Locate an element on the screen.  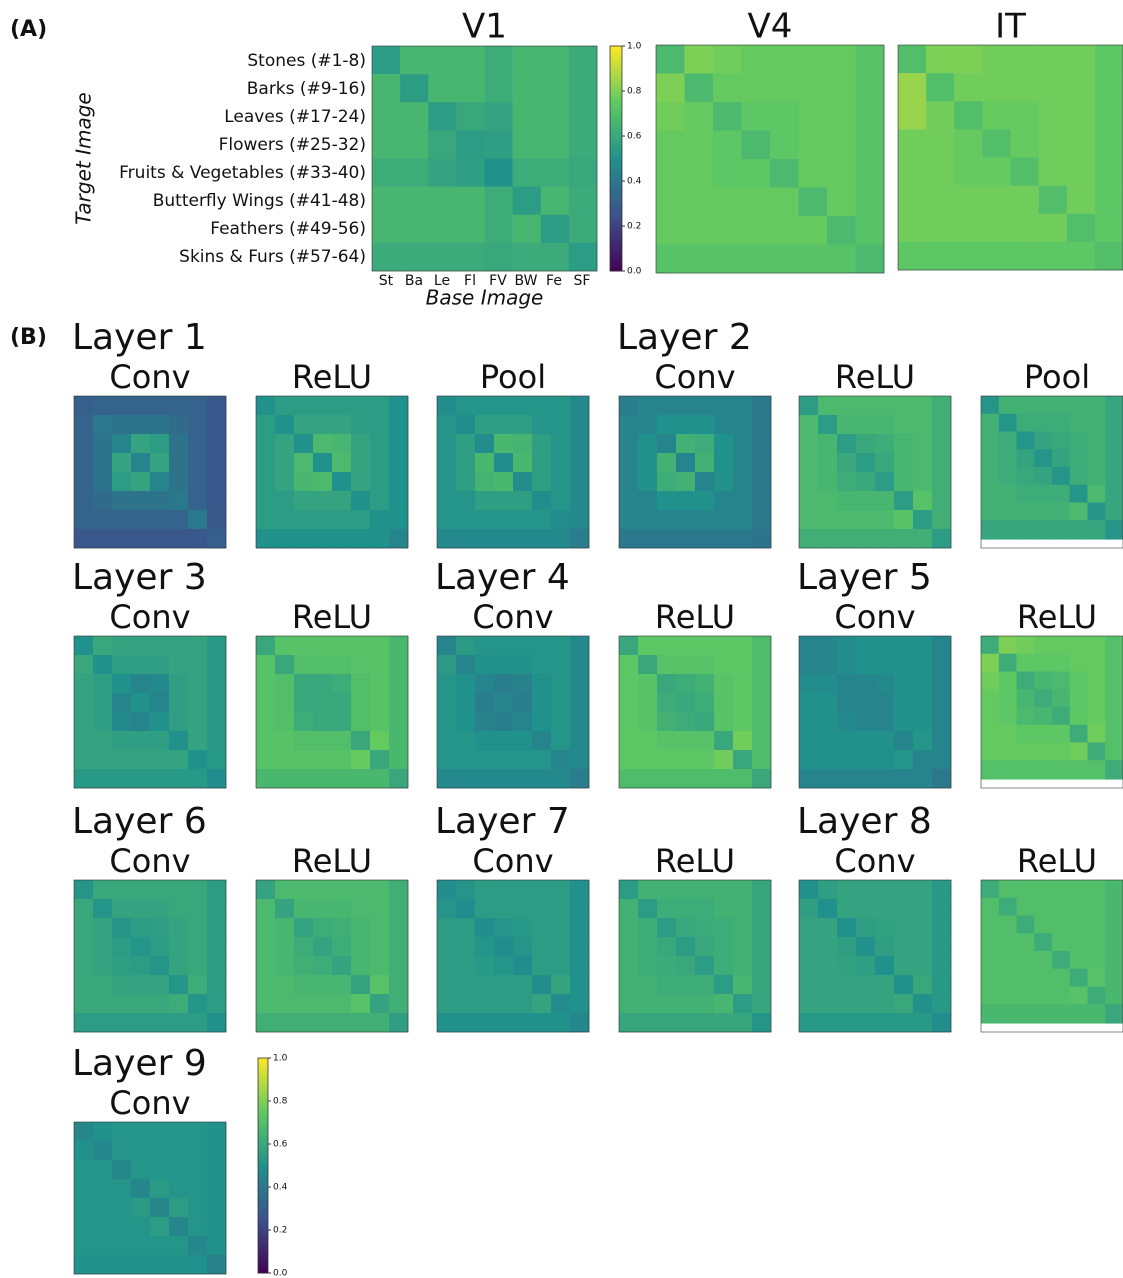
heatmap-frame is located at coordinates (1051, 956).